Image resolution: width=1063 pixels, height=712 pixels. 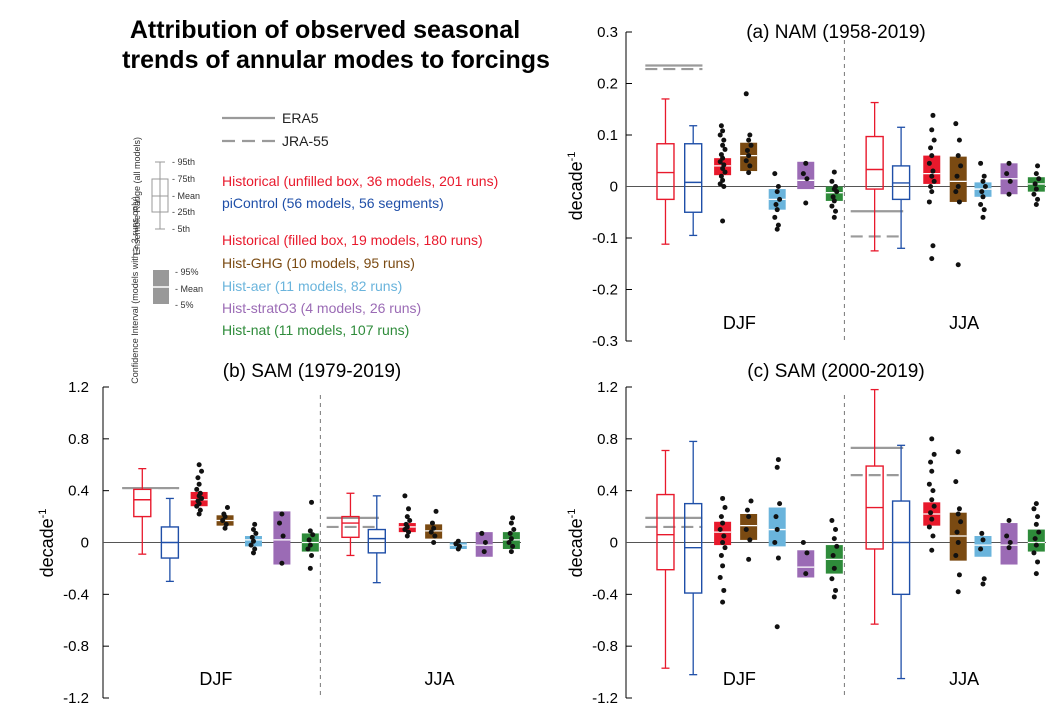 What do you see at coordinates (485, 542) in the screenshot?
I see `panel-b-jja-hist-strato3-ci-dot` at bounding box center [485, 542].